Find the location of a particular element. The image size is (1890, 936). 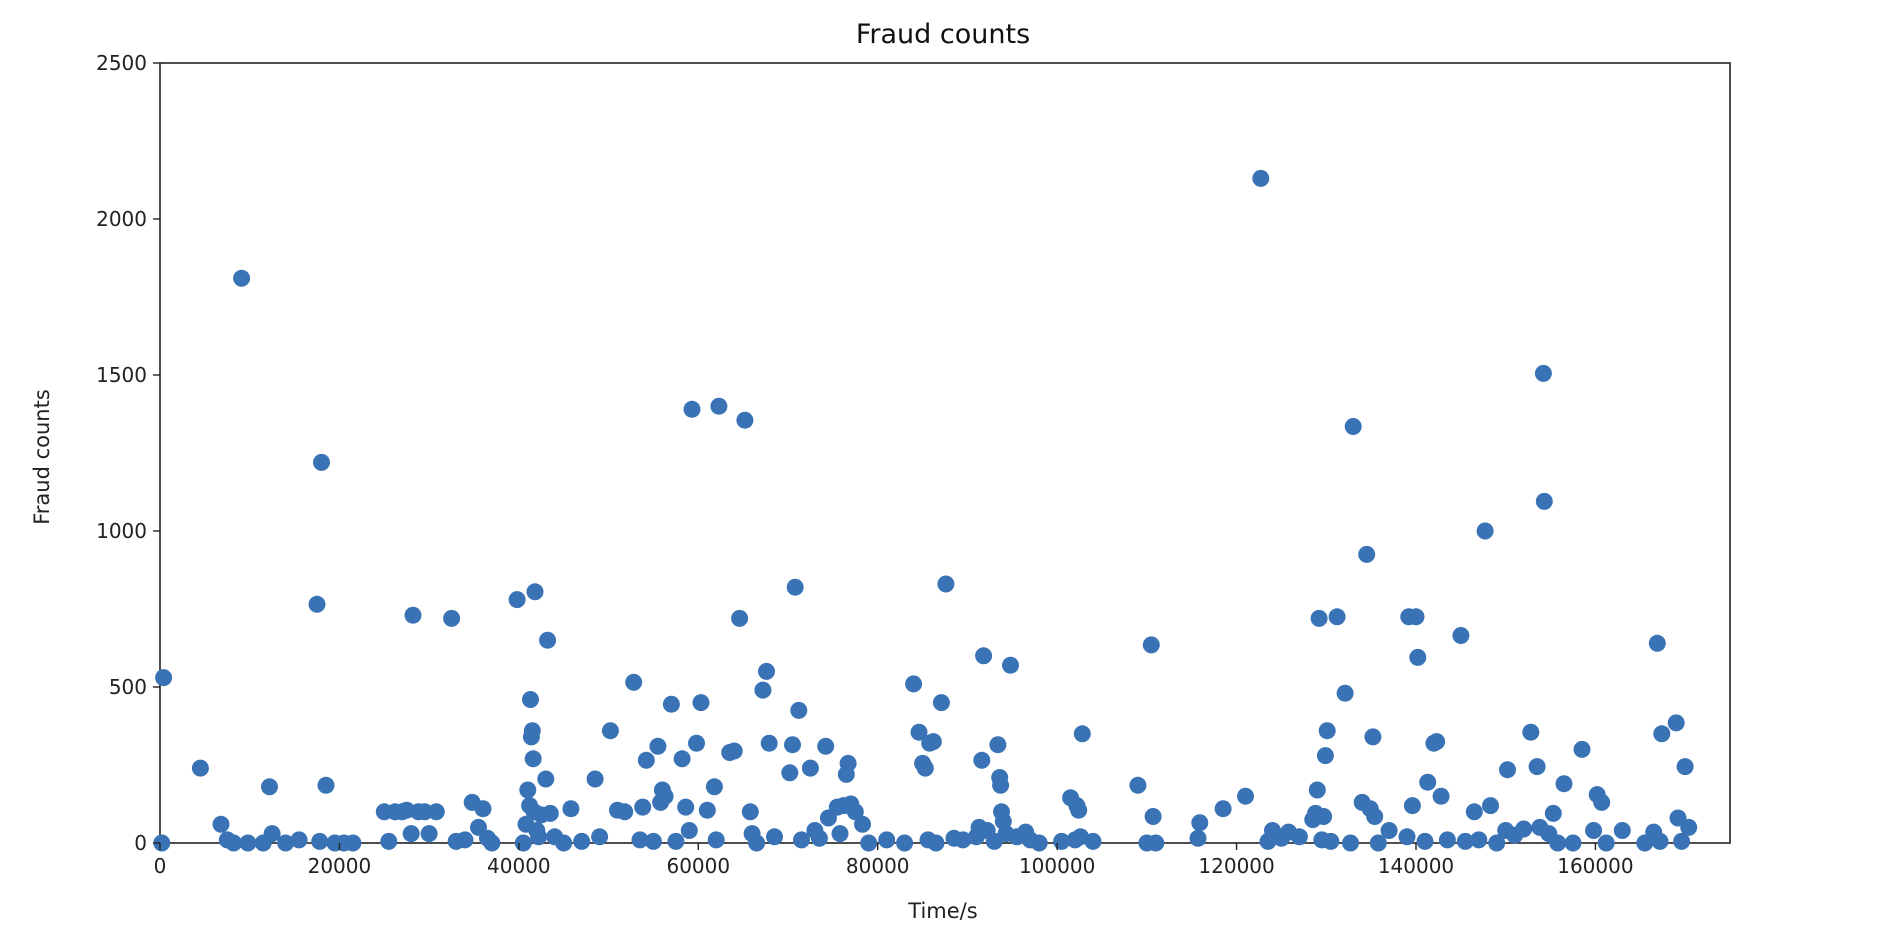

y-axis: 0 500 1000 1500 2000 2500 is located at coordinates (128, 453).